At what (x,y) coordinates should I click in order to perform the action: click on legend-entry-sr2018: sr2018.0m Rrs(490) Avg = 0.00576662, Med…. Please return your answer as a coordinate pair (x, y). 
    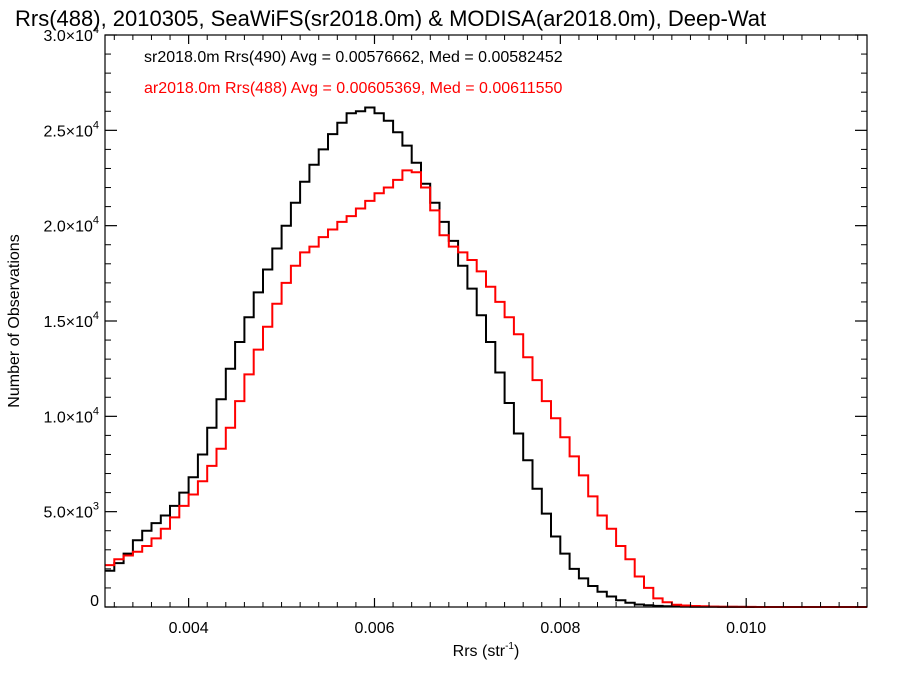
    Looking at the image, I should click on (353, 57).